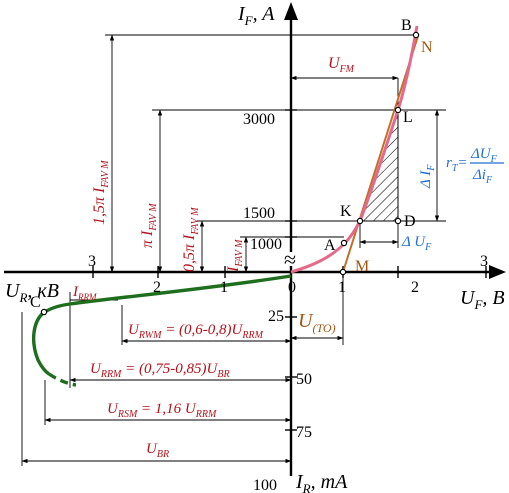  What do you see at coordinates (344, 243) in the screenshot?
I see `point-a-marker` at bounding box center [344, 243].